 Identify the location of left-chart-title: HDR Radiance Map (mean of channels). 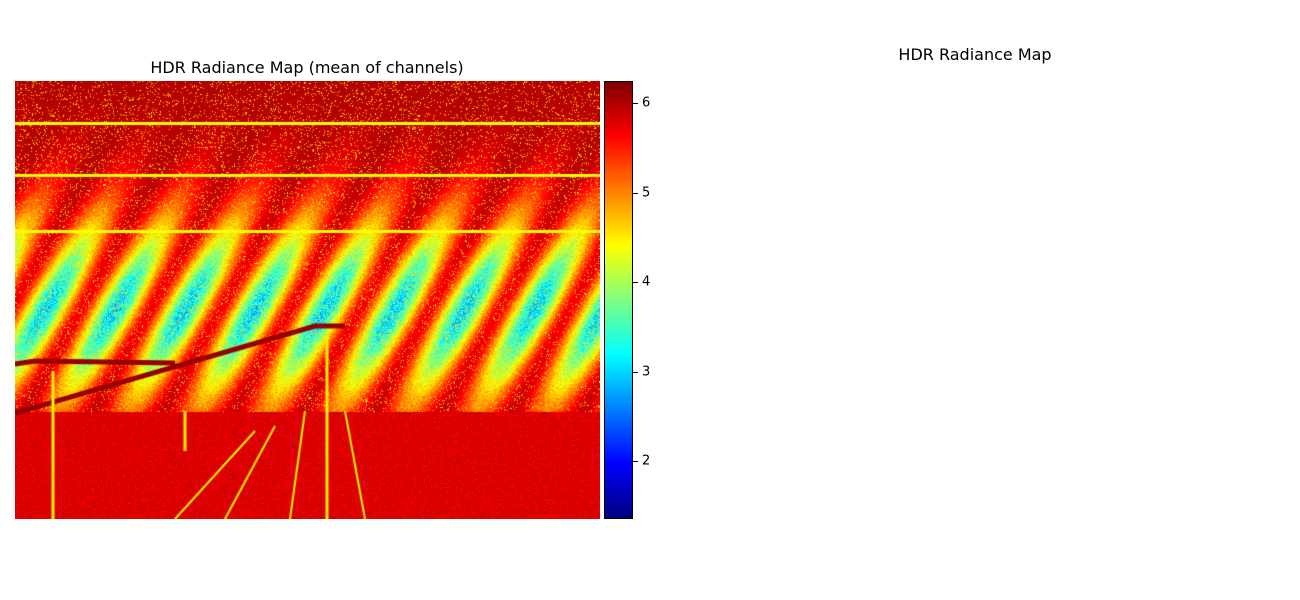
(307, 67).